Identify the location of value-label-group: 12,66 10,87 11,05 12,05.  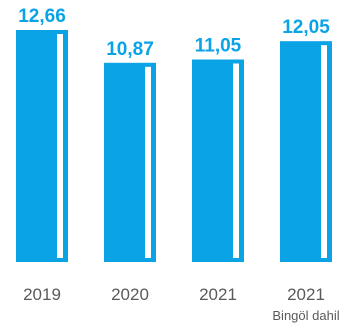
(174, 33).